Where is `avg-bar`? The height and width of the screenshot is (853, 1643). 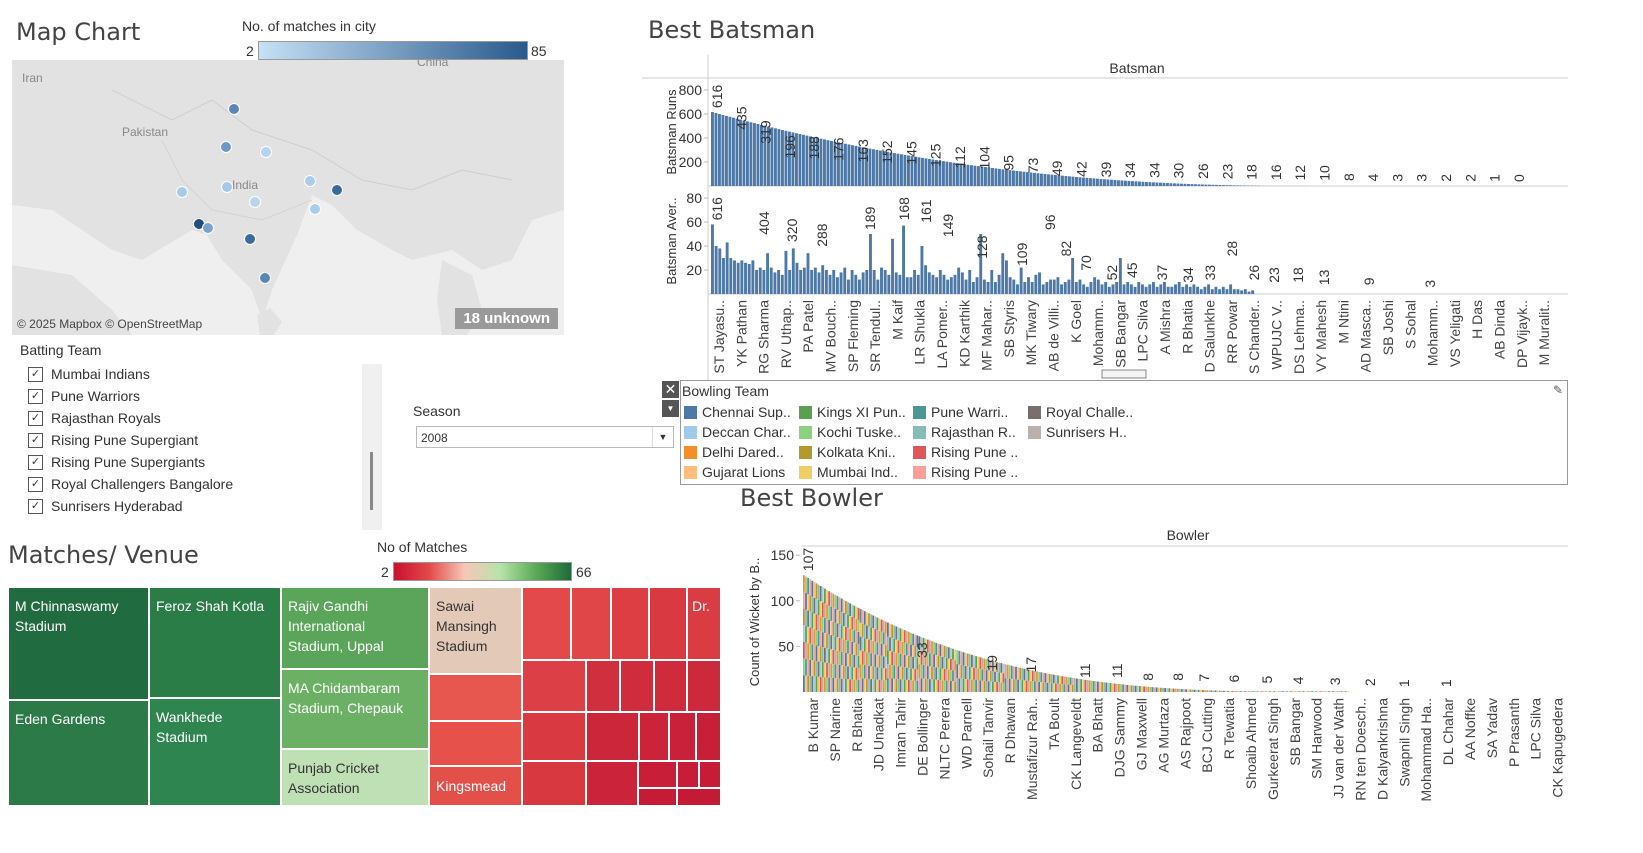 avg-bar is located at coordinates (727, 268).